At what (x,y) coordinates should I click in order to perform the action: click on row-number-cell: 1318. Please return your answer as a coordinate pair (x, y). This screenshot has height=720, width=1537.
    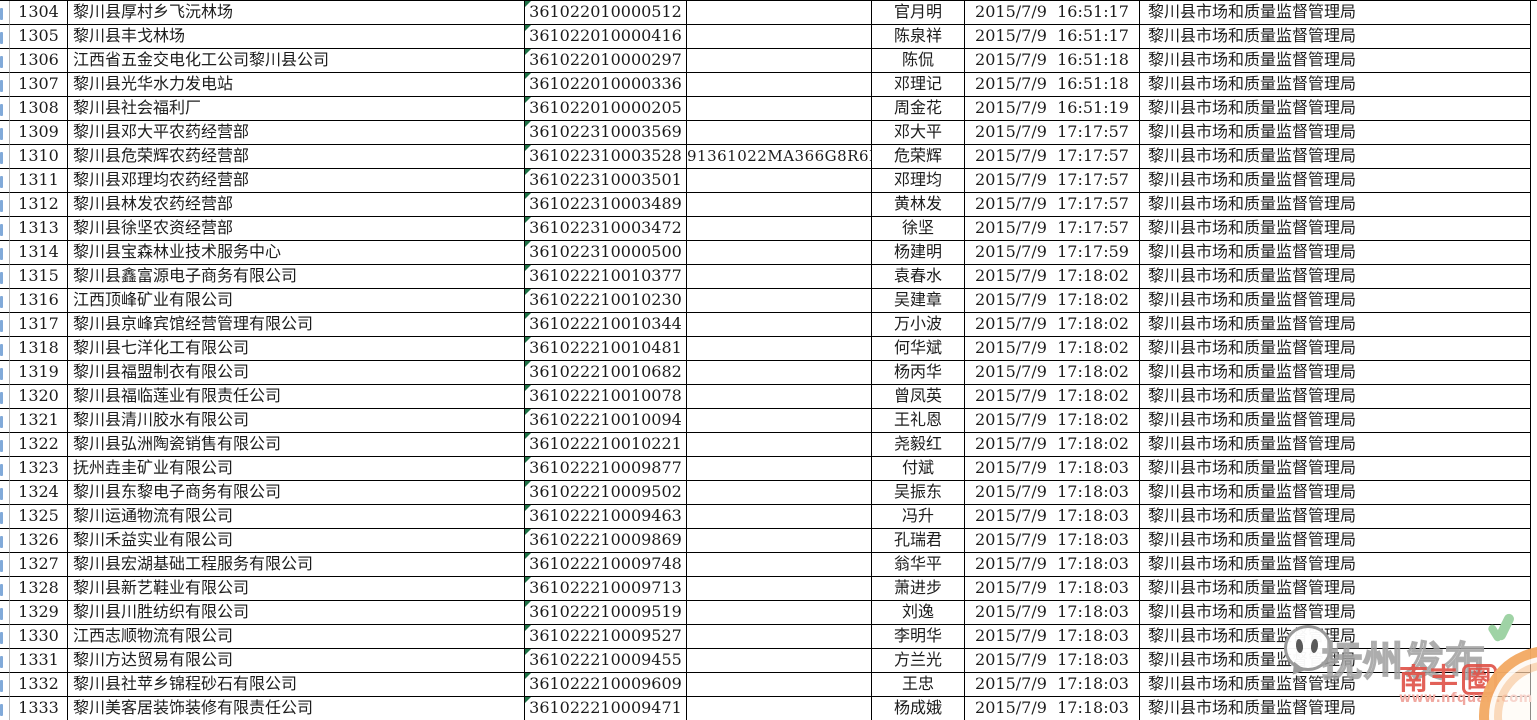
    Looking at the image, I should click on (39, 349).